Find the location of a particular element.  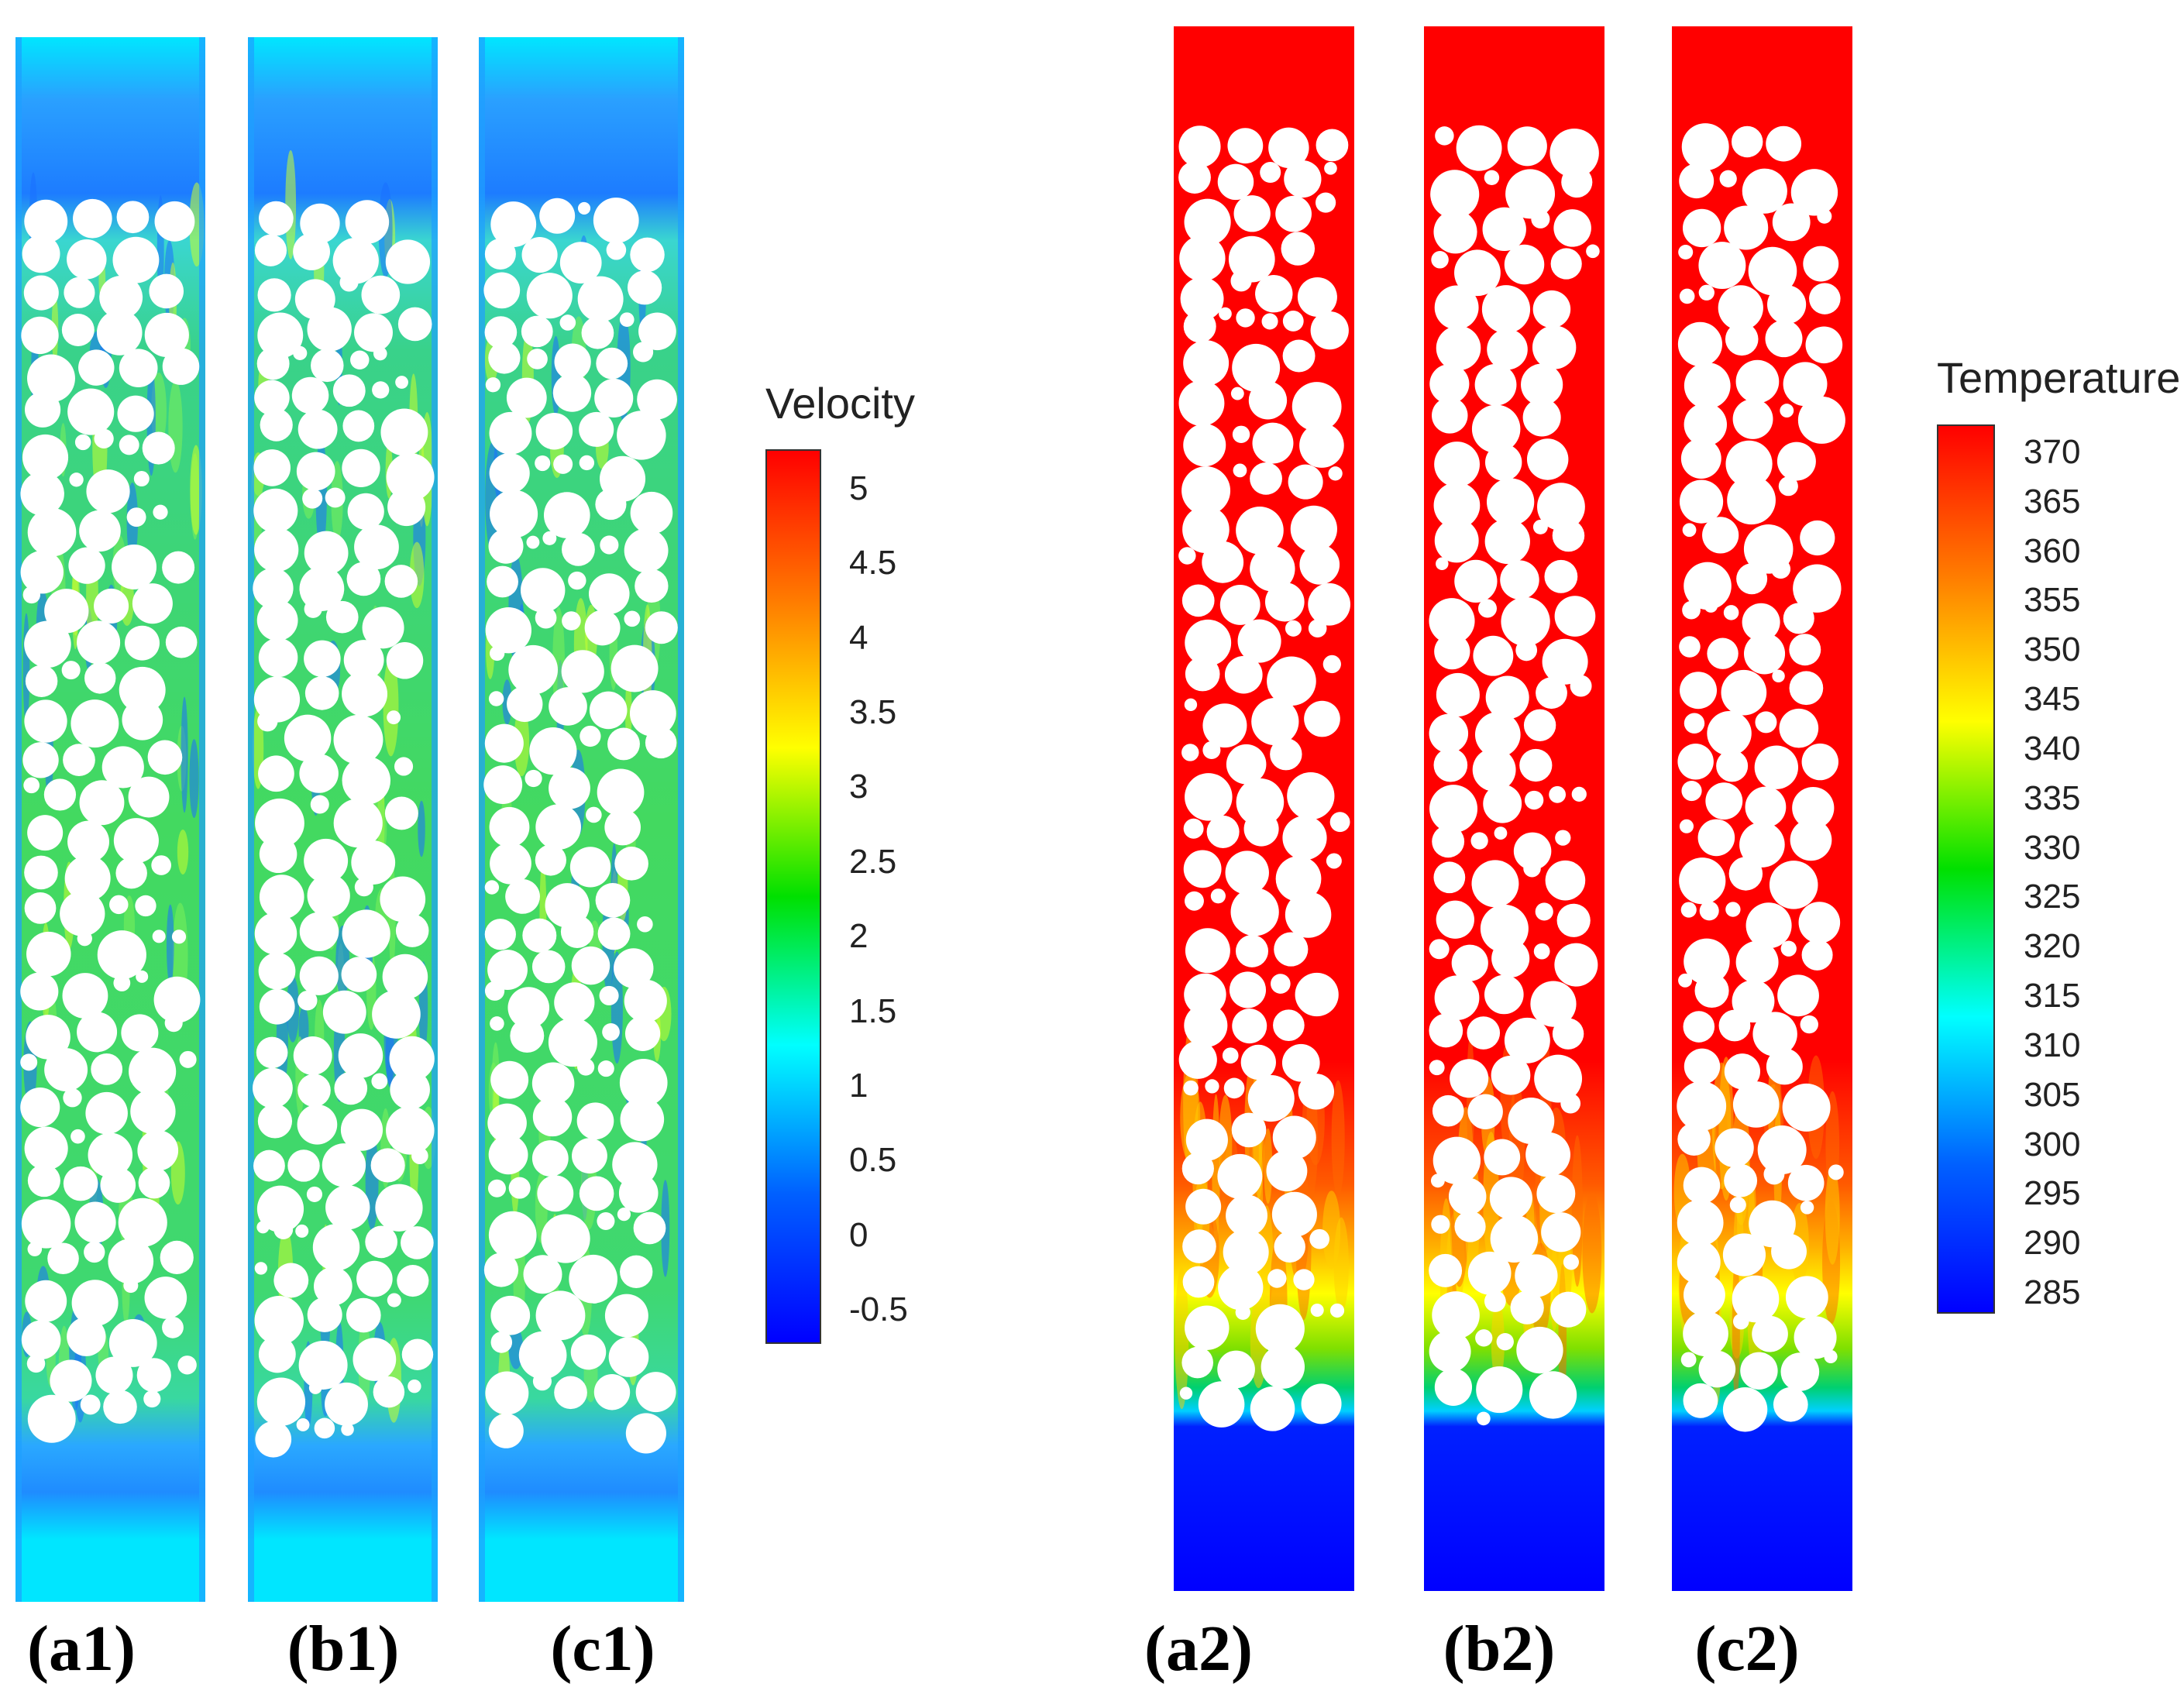

velocity-tick-label: 3.5 is located at coordinates (873, 712).